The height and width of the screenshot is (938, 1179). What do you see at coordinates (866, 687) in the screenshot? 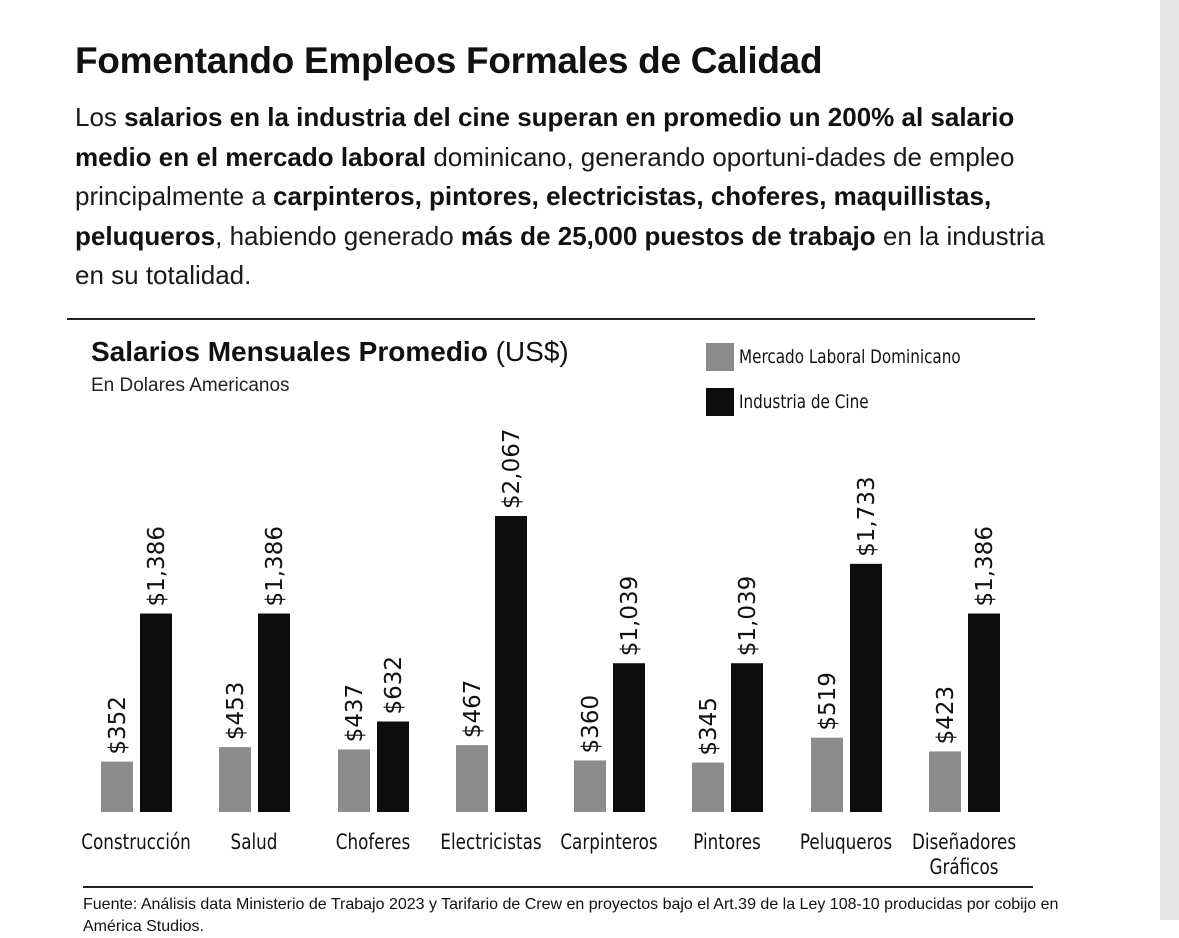
I see `bar-cine-peluqueros` at bounding box center [866, 687].